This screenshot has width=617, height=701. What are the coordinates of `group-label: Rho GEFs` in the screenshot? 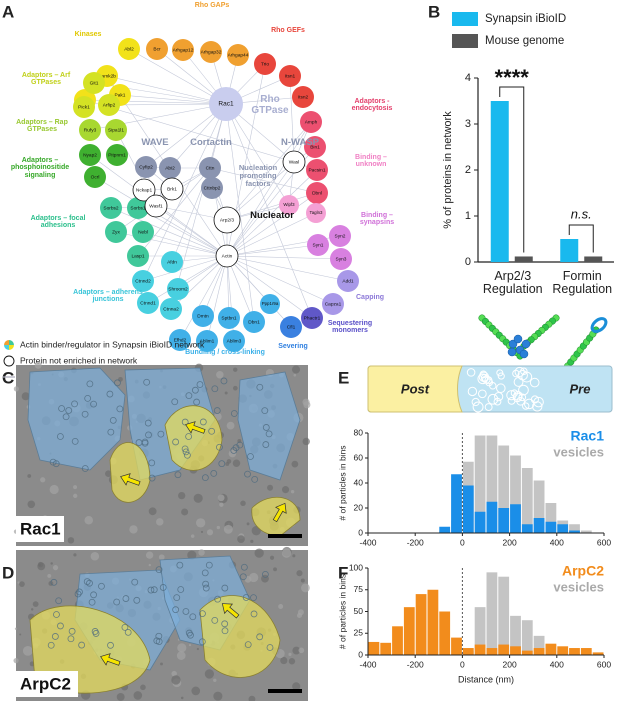 It's located at (288, 30).